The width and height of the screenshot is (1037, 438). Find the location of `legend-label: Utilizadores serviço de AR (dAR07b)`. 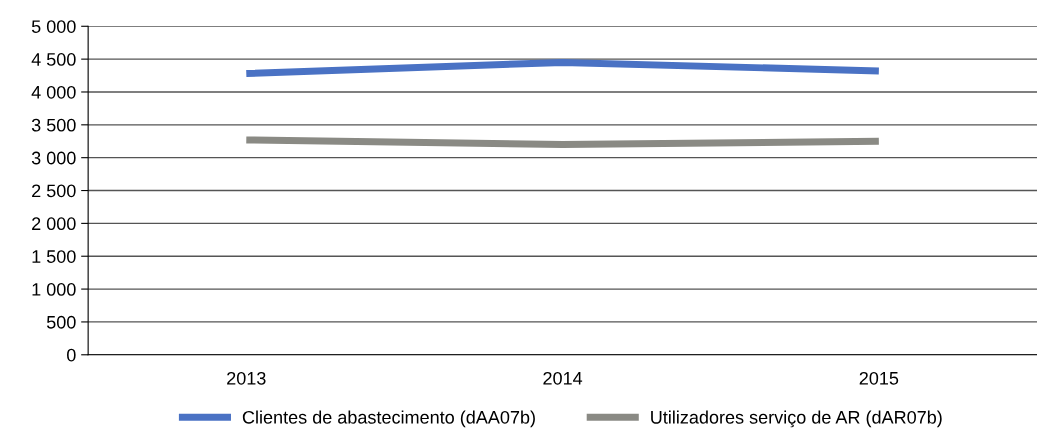

legend-label: Utilizadores serviço de AR (dAR07b) is located at coordinates (796, 419).